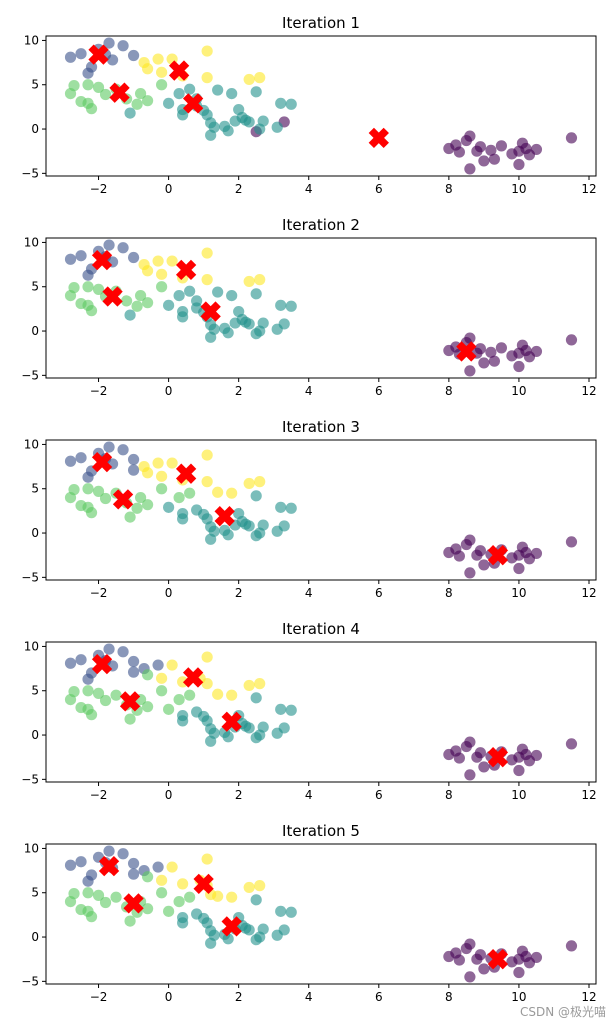  I want to click on y-tick-label: 0, so click(35, 735).